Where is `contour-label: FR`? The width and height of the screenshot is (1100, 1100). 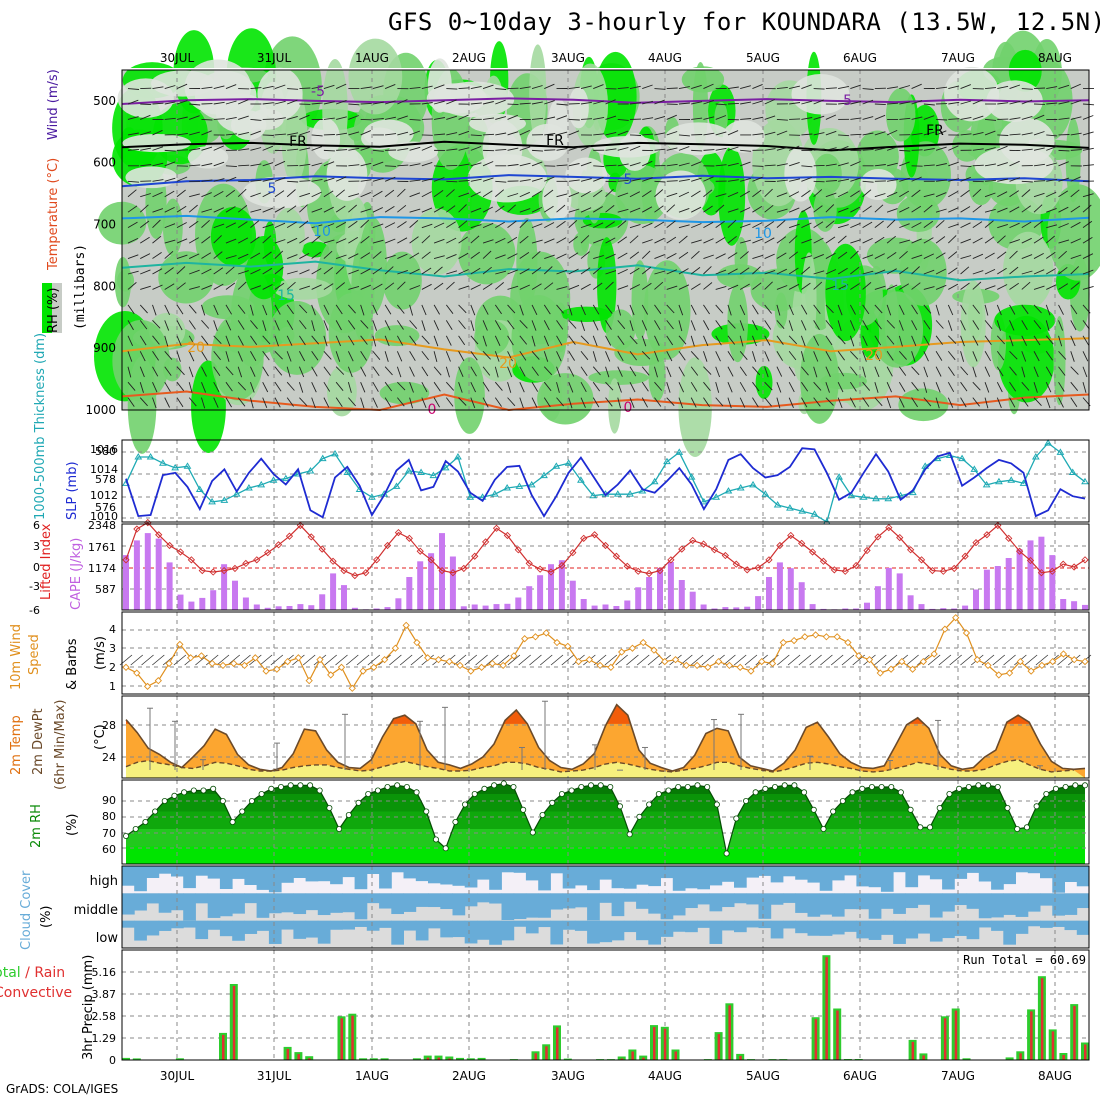
contour-label: FR is located at coordinates (298, 142).